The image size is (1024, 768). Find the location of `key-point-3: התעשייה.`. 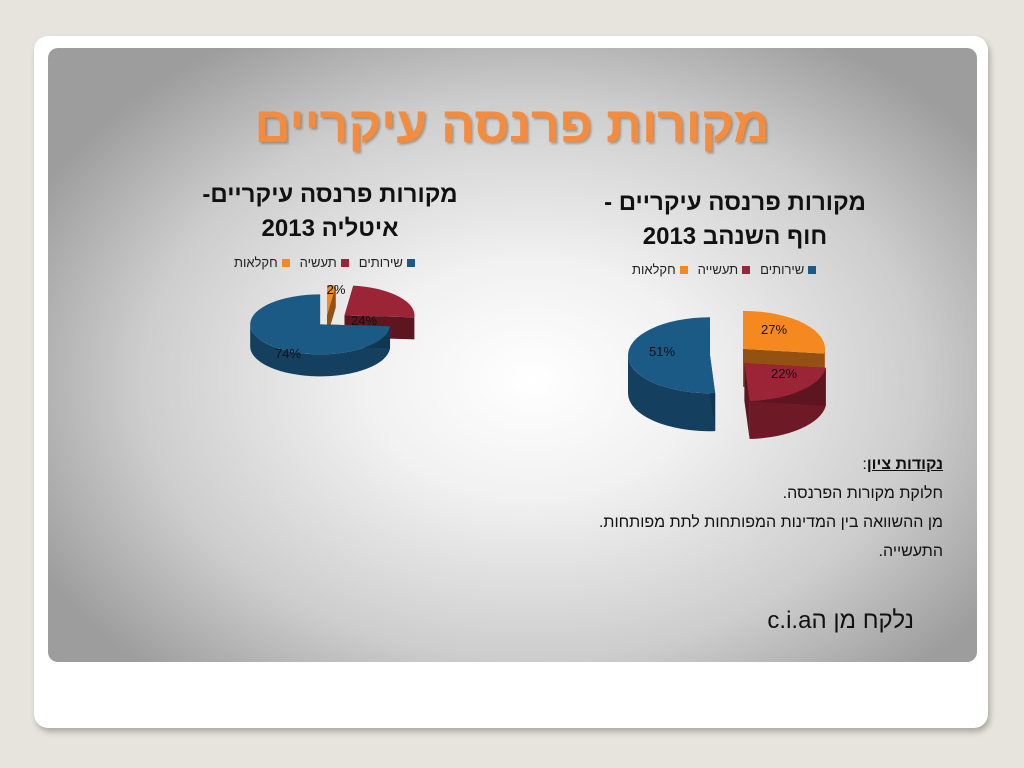

key-point-3: התעשייה. is located at coordinates (910, 551).